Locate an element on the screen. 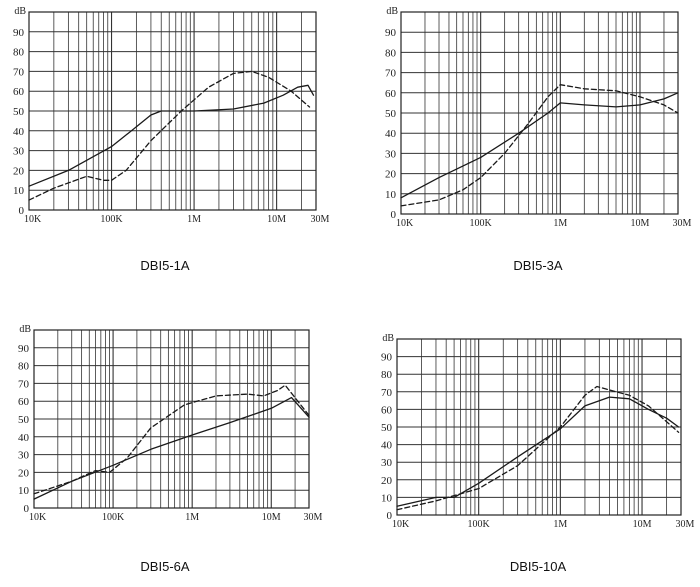  chart-caption-3: DBI5-6A is located at coordinates (165, 566).